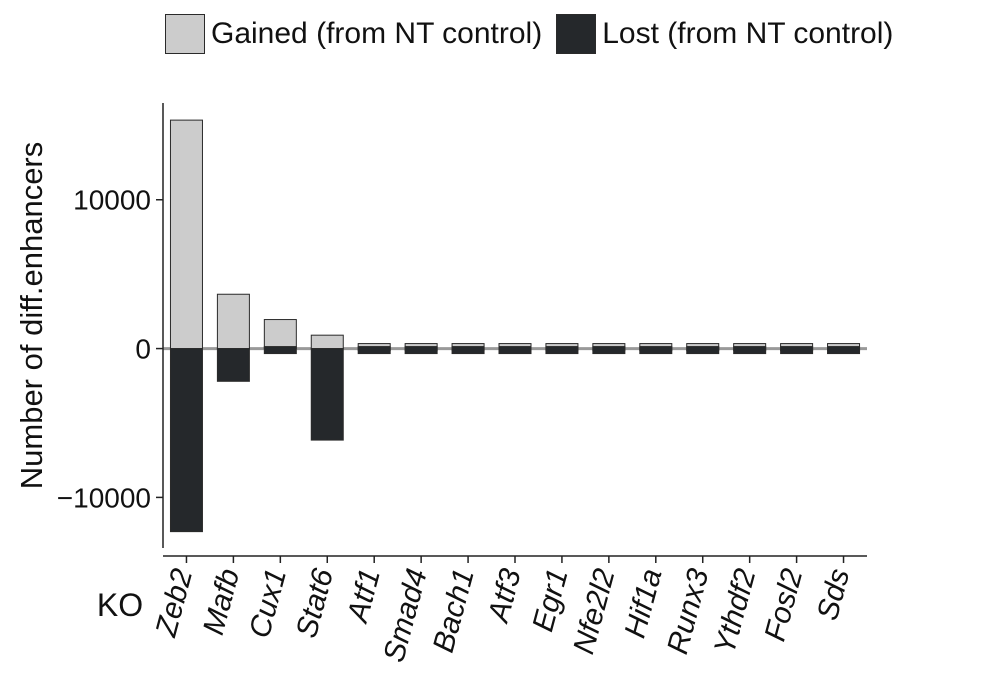  I want to click on bar-lost-runx3, so click(703, 350).